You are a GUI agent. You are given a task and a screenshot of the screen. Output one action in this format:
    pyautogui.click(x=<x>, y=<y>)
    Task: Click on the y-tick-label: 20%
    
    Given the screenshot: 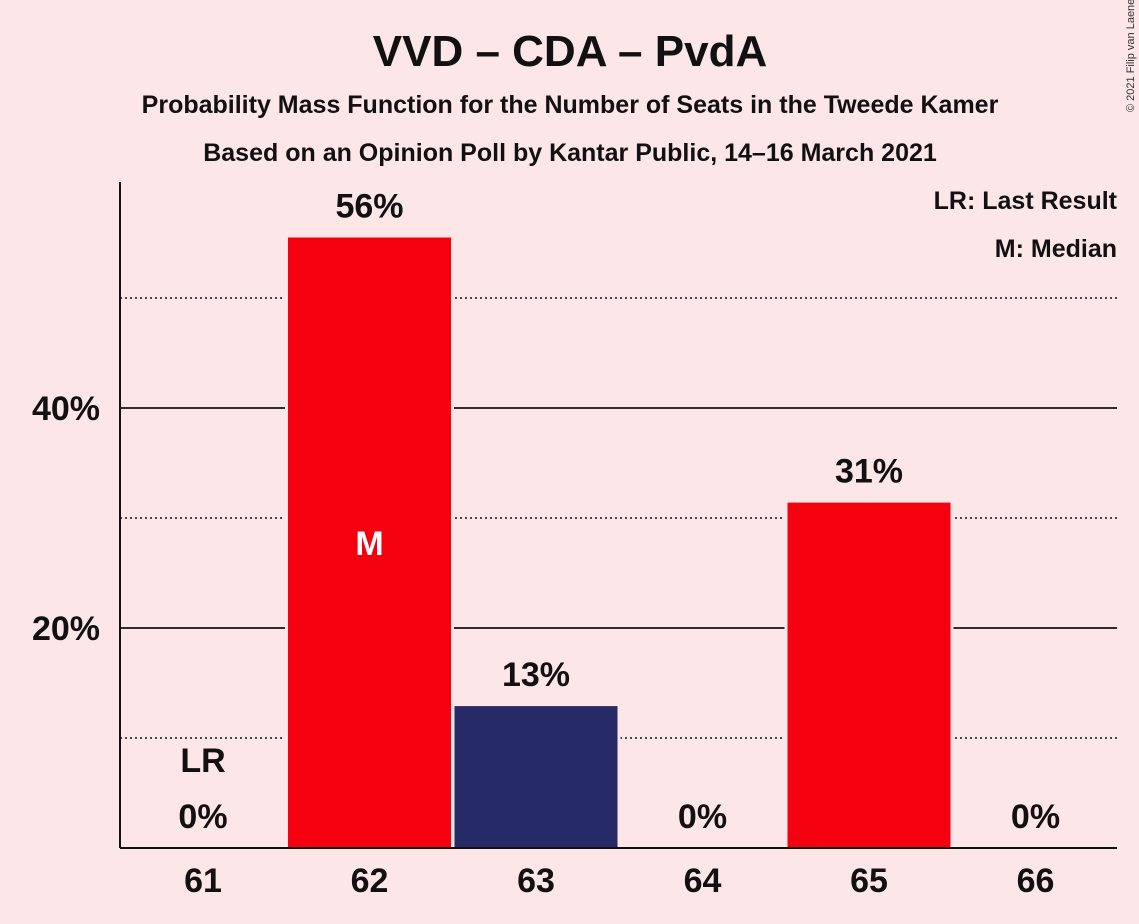 What is the action you would take?
    pyautogui.click(x=66, y=629)
    